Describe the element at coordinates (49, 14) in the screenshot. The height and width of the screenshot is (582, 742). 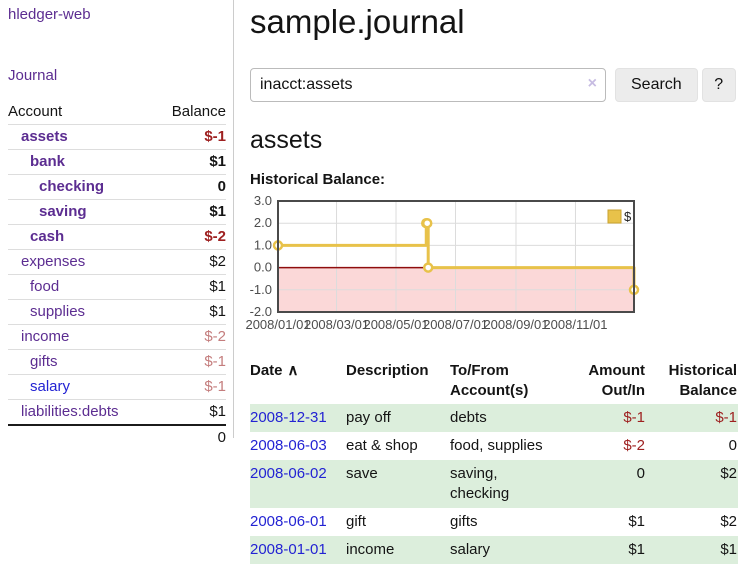
I see `app-title-link: hledger-web` at that location.